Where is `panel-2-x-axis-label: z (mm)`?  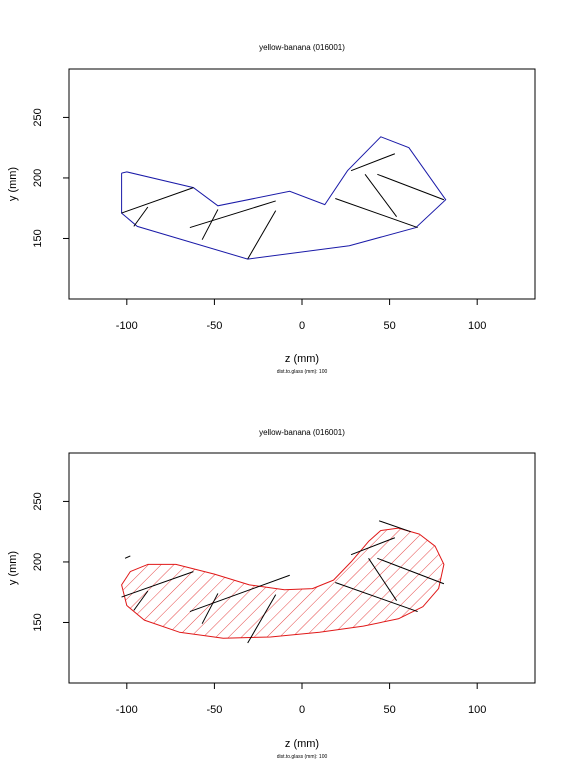 panel-2-x-axis-label: z (mm) is located at coordinates (302, 744).